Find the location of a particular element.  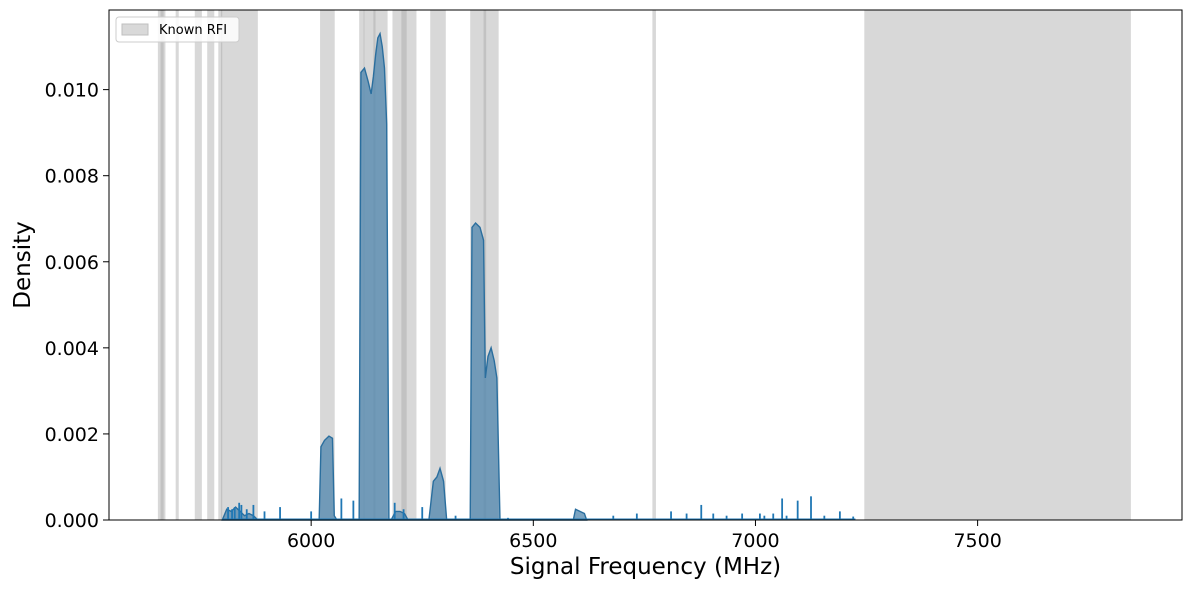

legend-label-known-rfi: Known RFI is located at coordinates (193, 30).